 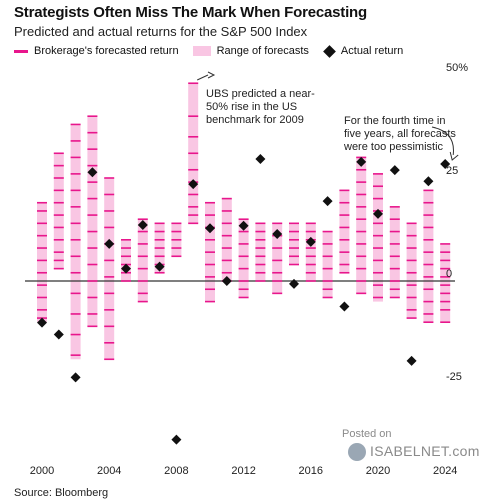 What do you see at coordinates (201, 51) in the screenshot?
I see `range-swatch` at bounding box center [201, 51].